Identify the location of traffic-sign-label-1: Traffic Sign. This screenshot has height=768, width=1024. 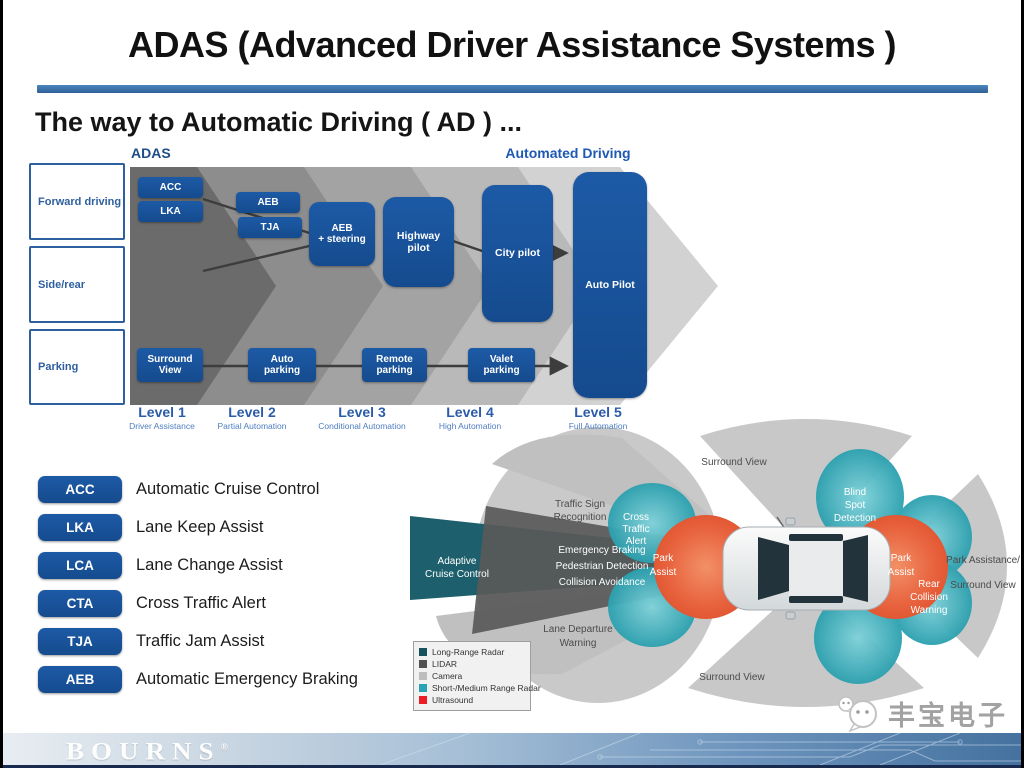
(580, 504).